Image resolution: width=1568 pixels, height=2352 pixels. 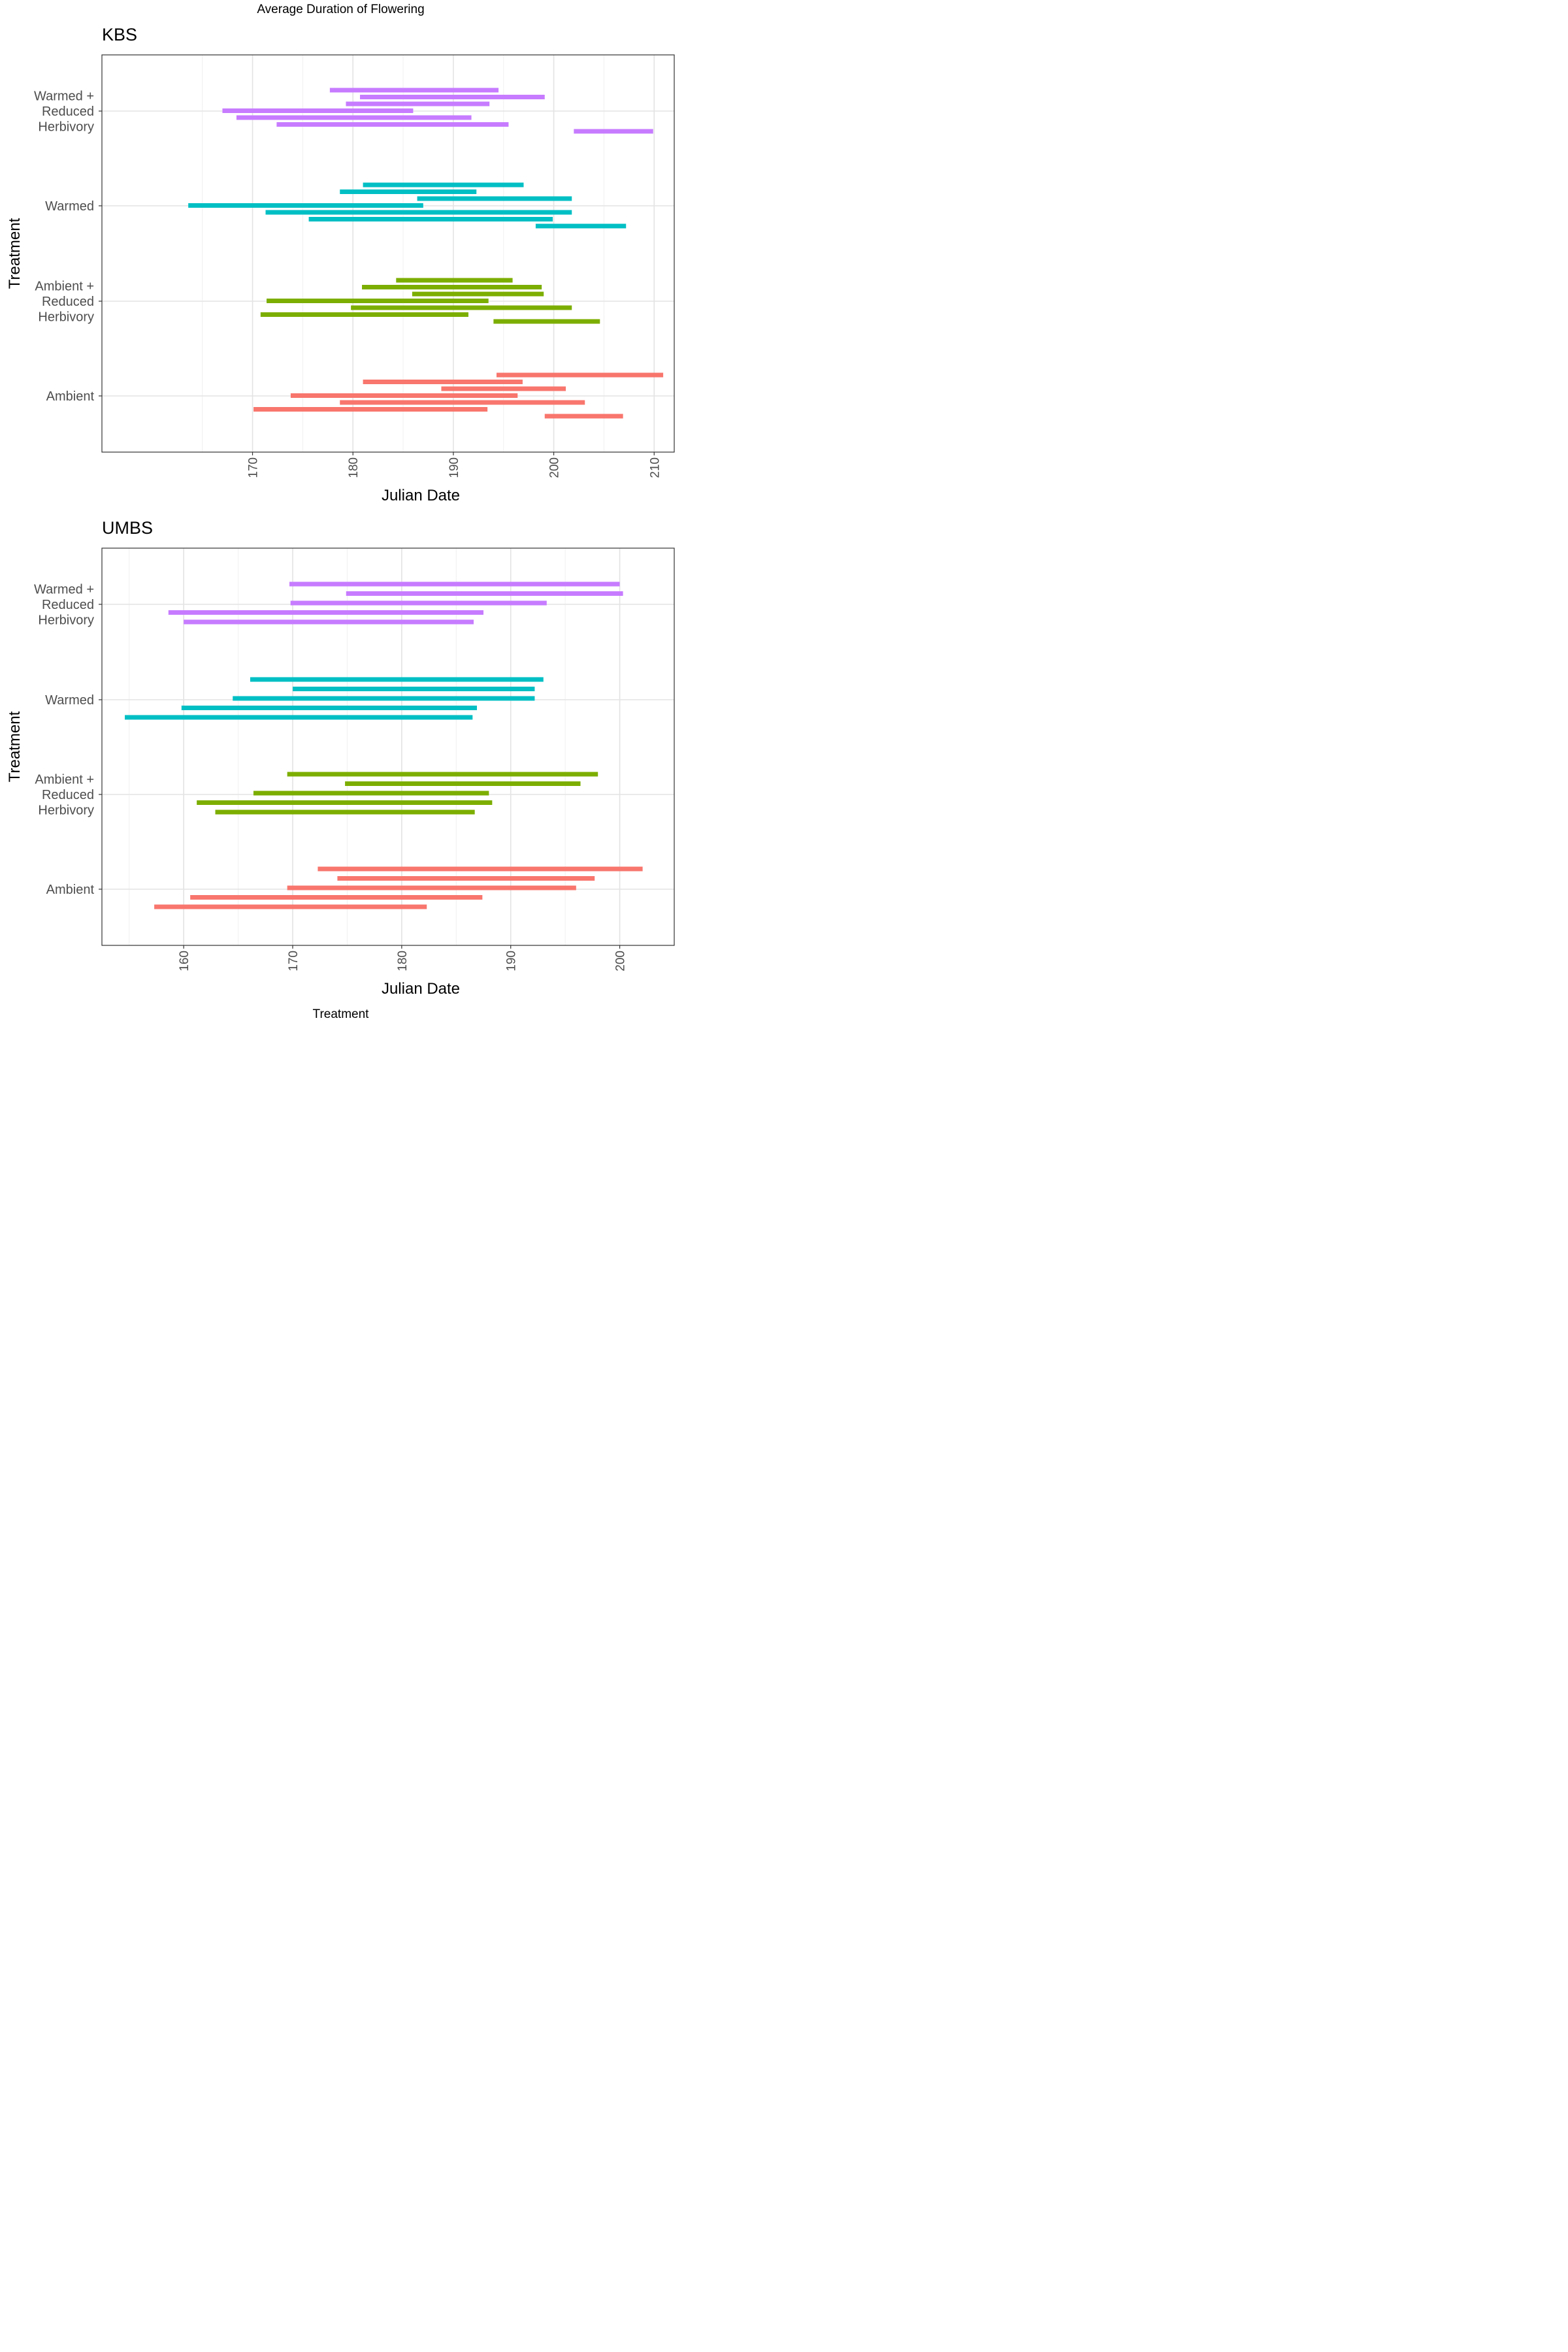 I want to click on plot-background, so click(x=388, y=253).